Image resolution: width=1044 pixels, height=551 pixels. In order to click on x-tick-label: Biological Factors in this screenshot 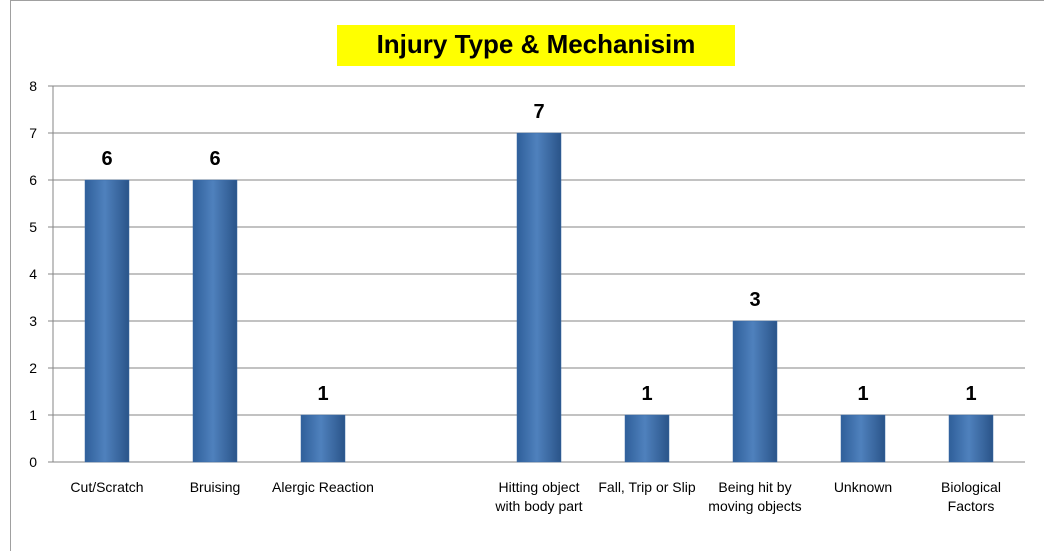, I will do `click(971, 496)`.